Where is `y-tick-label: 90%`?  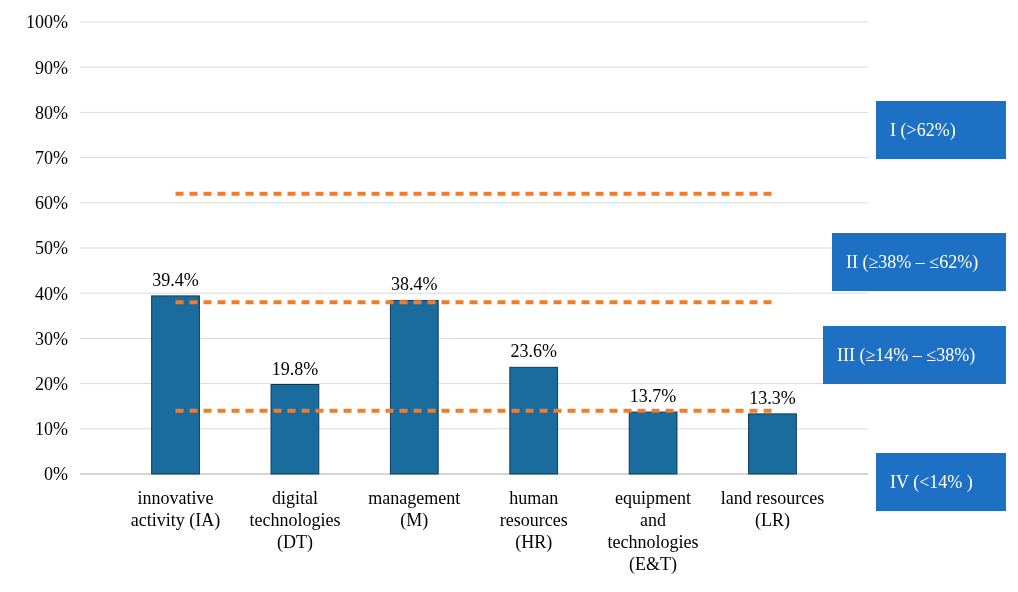
y-tick-label: 90% is located at coordinates (51, 67).